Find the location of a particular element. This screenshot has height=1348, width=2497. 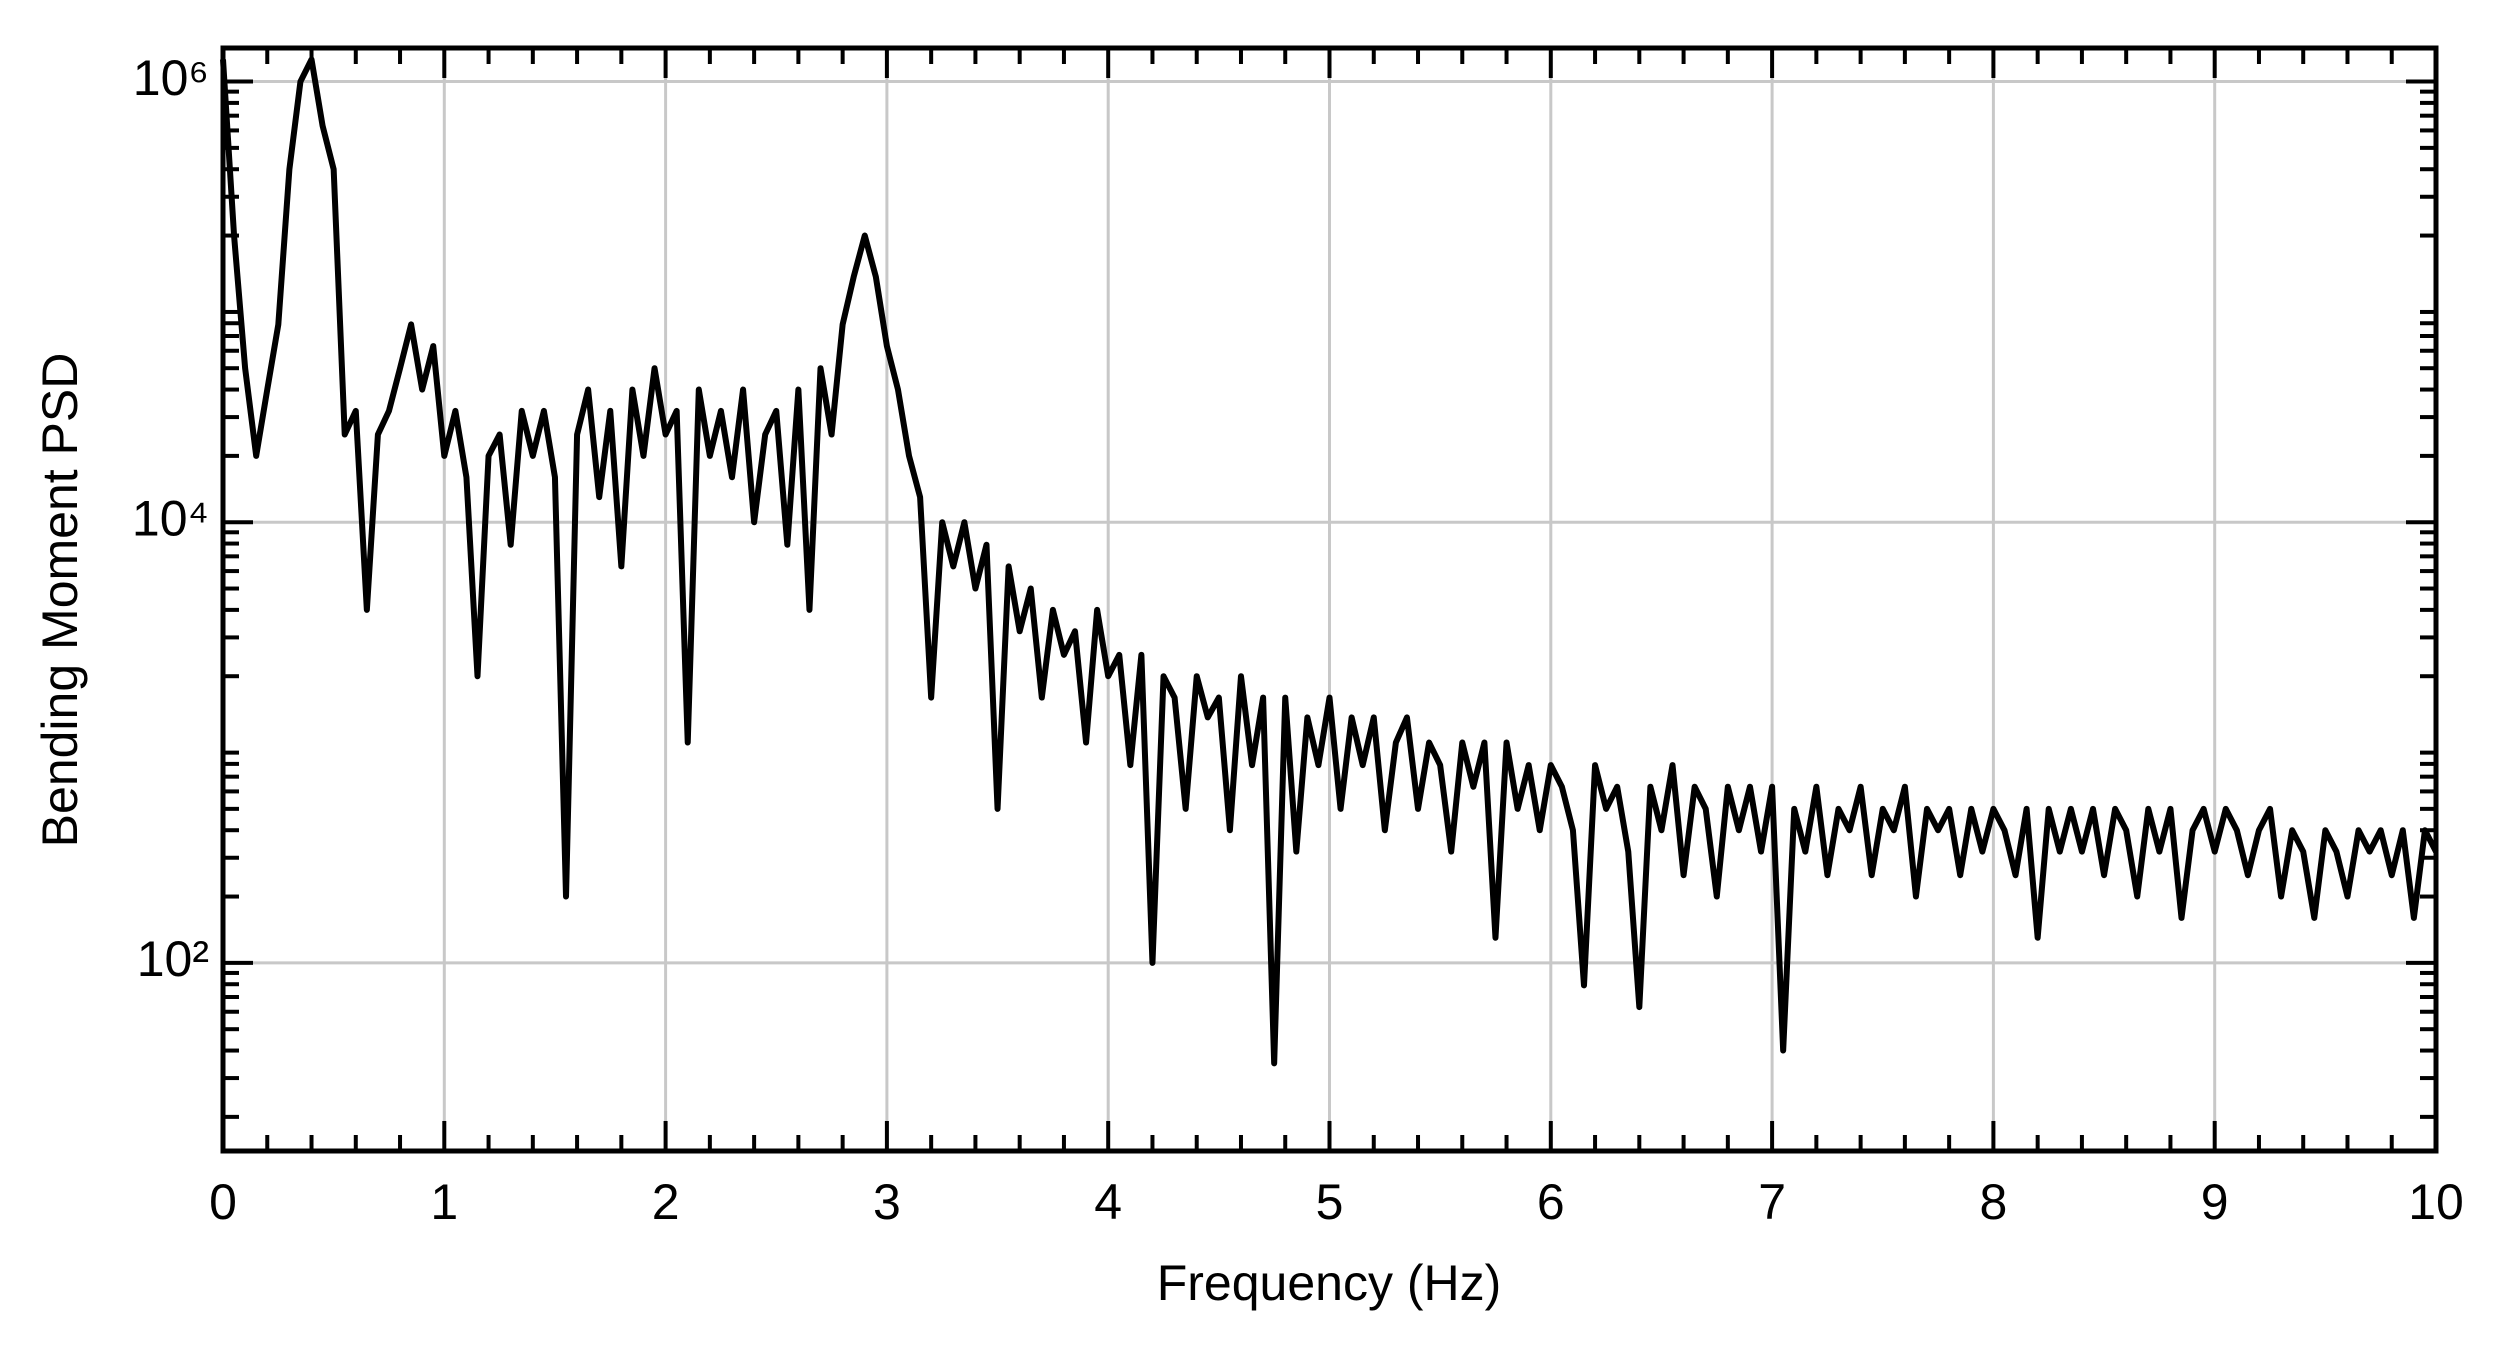

x-tick-label: 9 is located at coordinates (2215, 1202).